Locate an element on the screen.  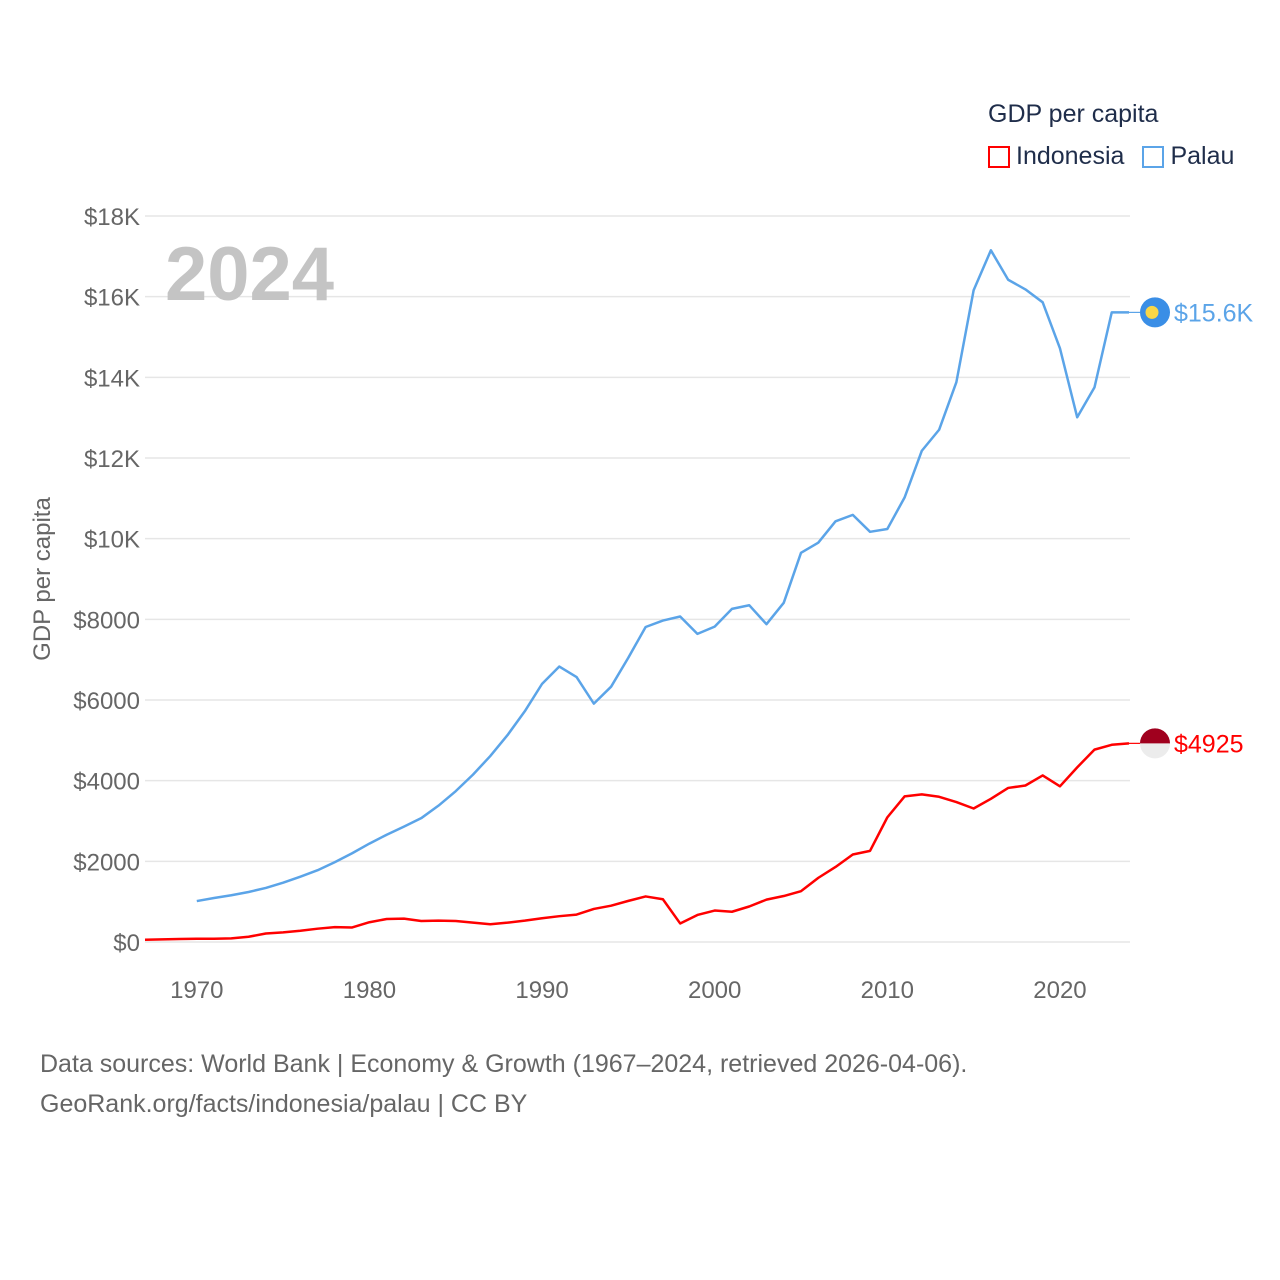
y-axis-label: GDP per capita is located at coordinates (42, 579).